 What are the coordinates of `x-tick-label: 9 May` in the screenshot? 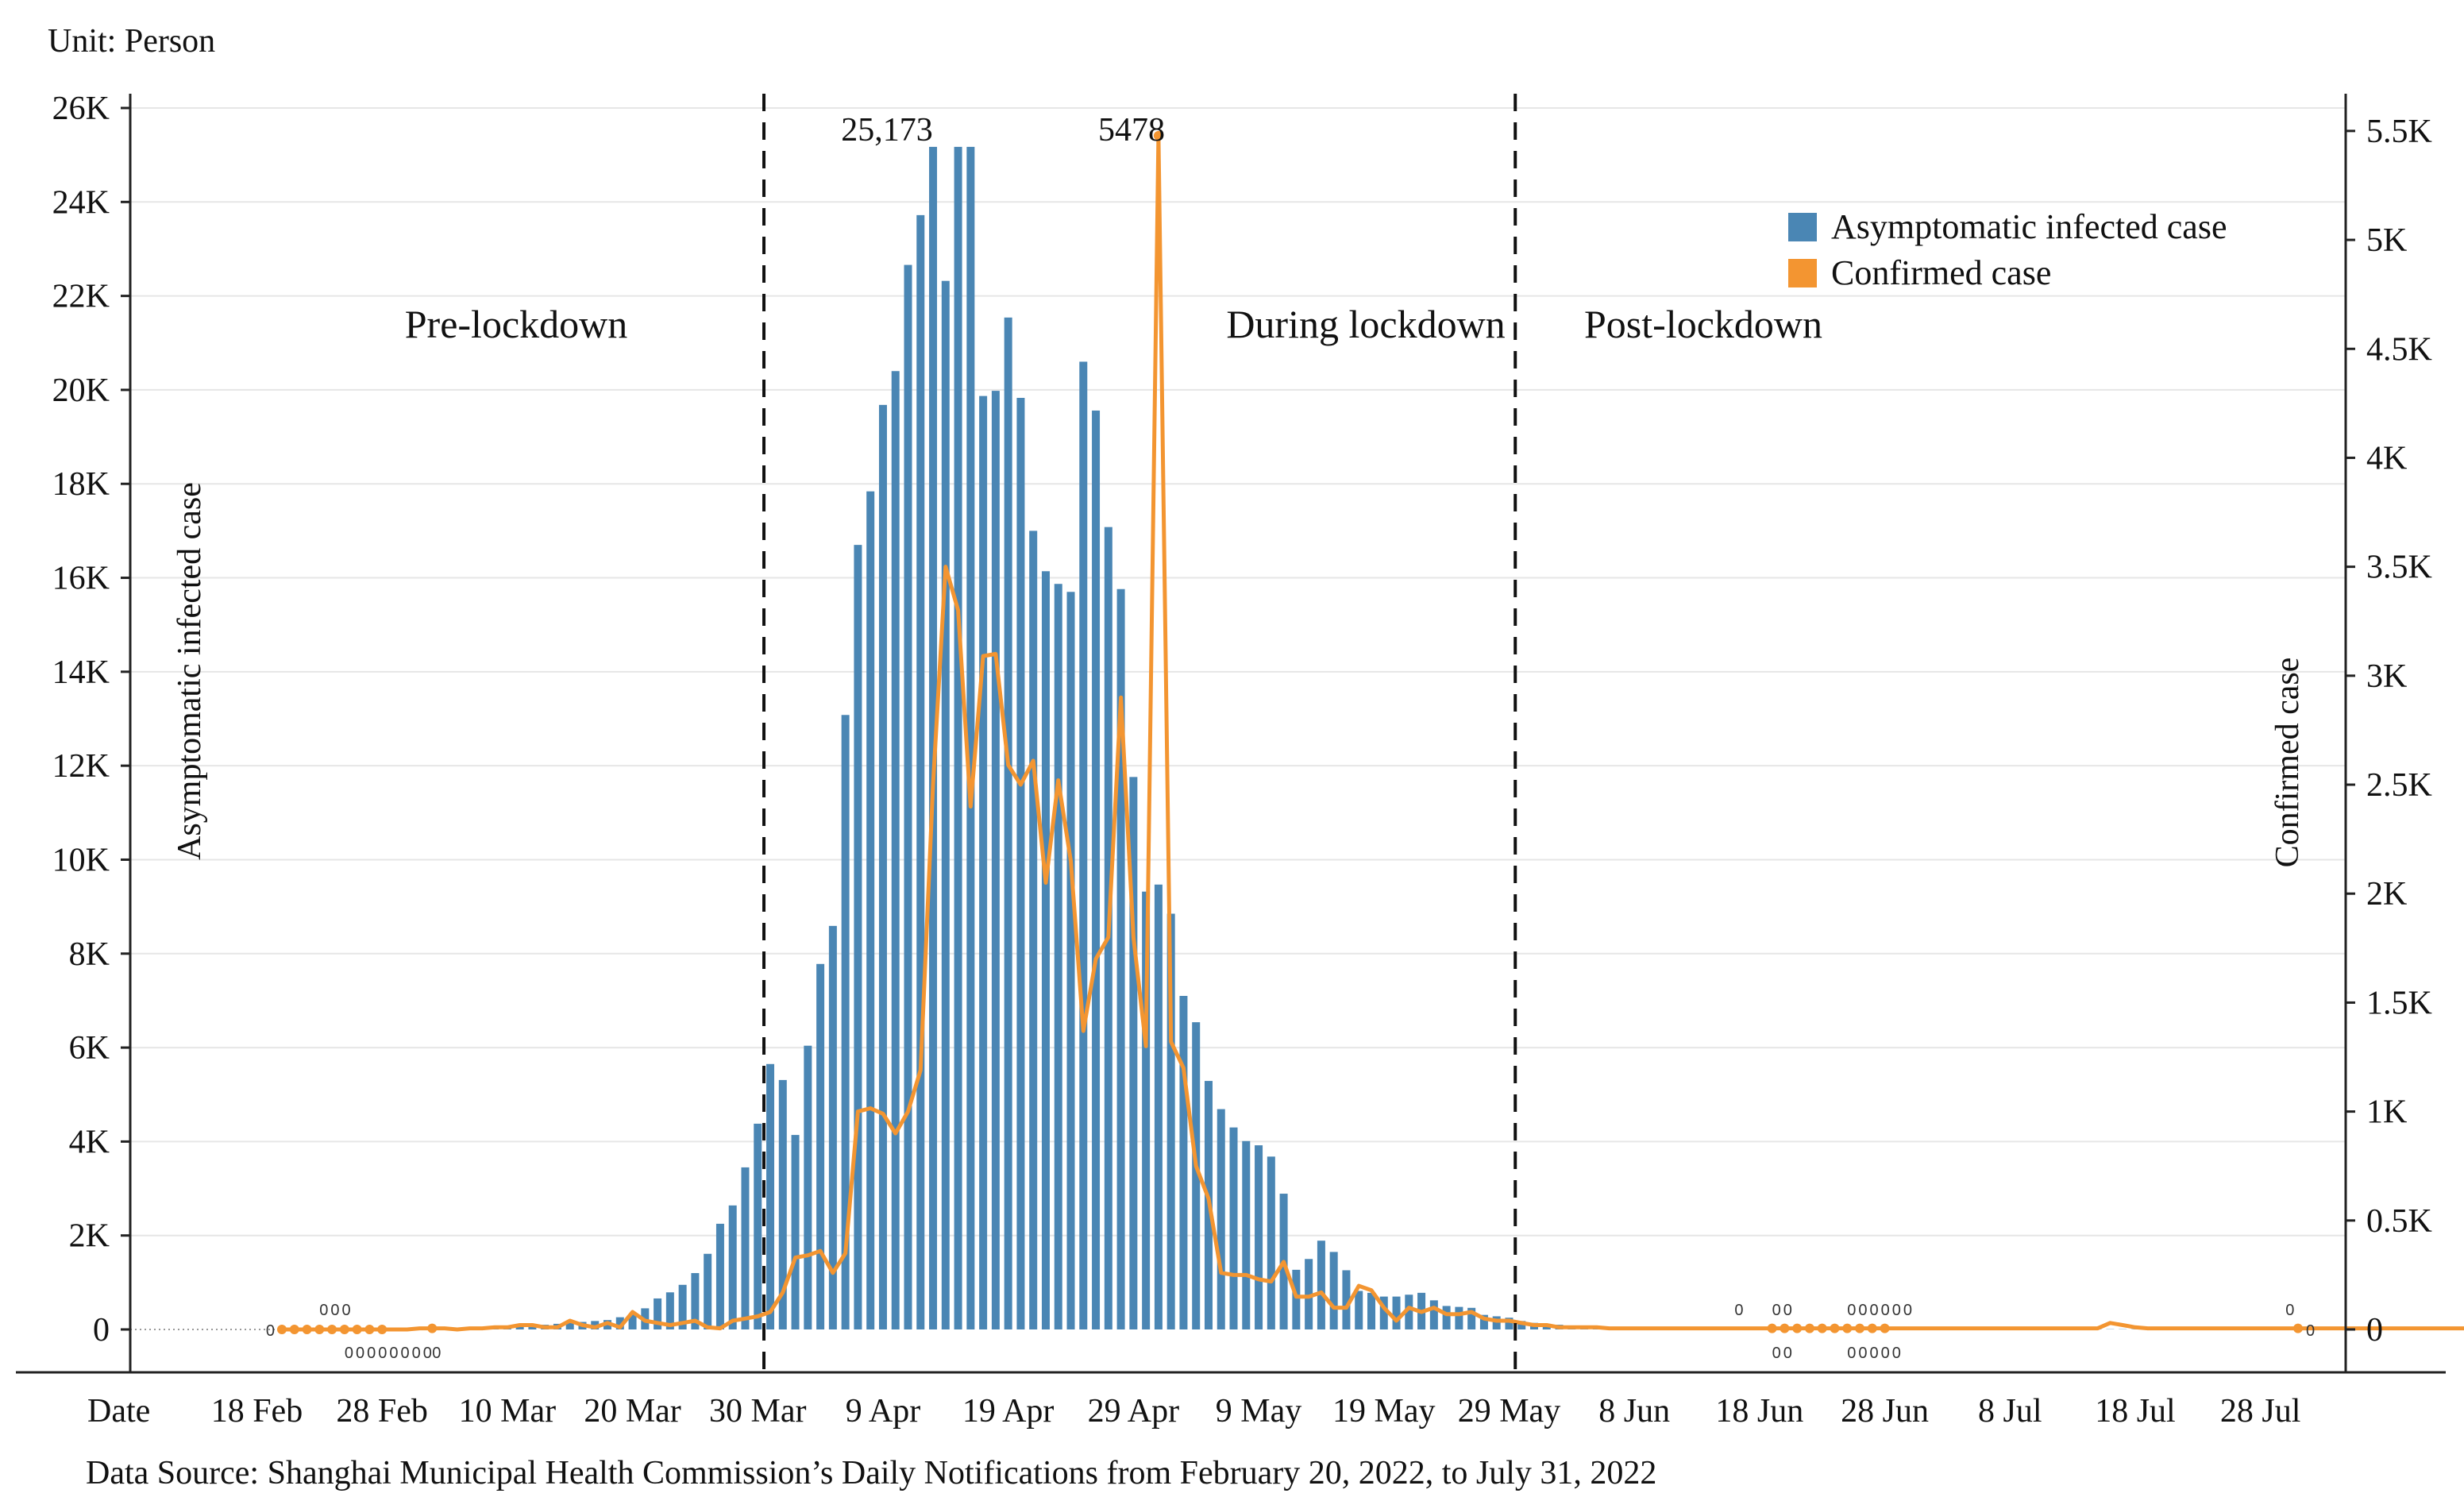 It's located at (1259, 1411).